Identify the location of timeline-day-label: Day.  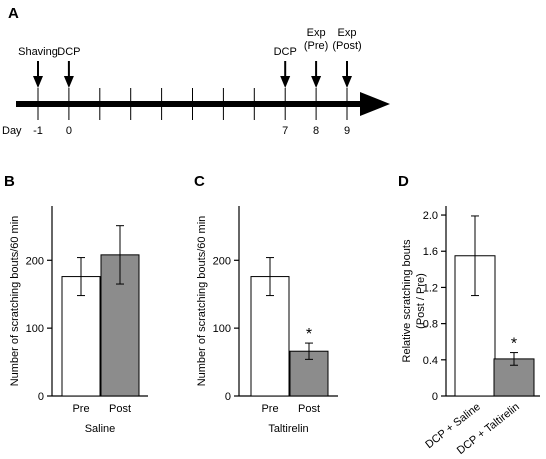
(12, 131).